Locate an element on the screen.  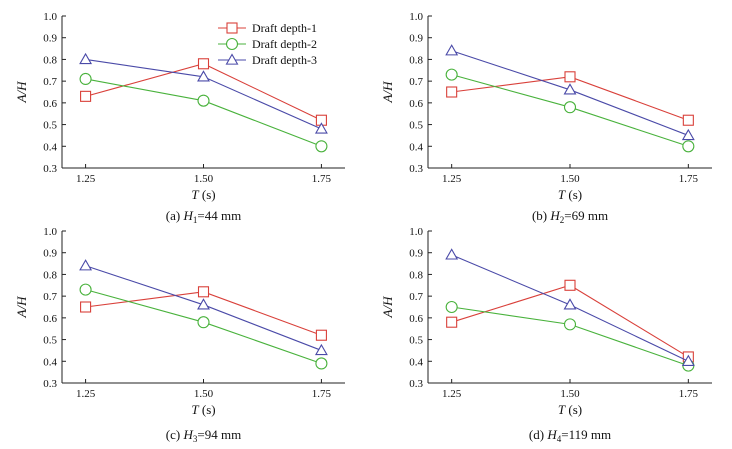
legend-label-draft-depth-1: Draft depth-1 is located at coordinates (284, 28).